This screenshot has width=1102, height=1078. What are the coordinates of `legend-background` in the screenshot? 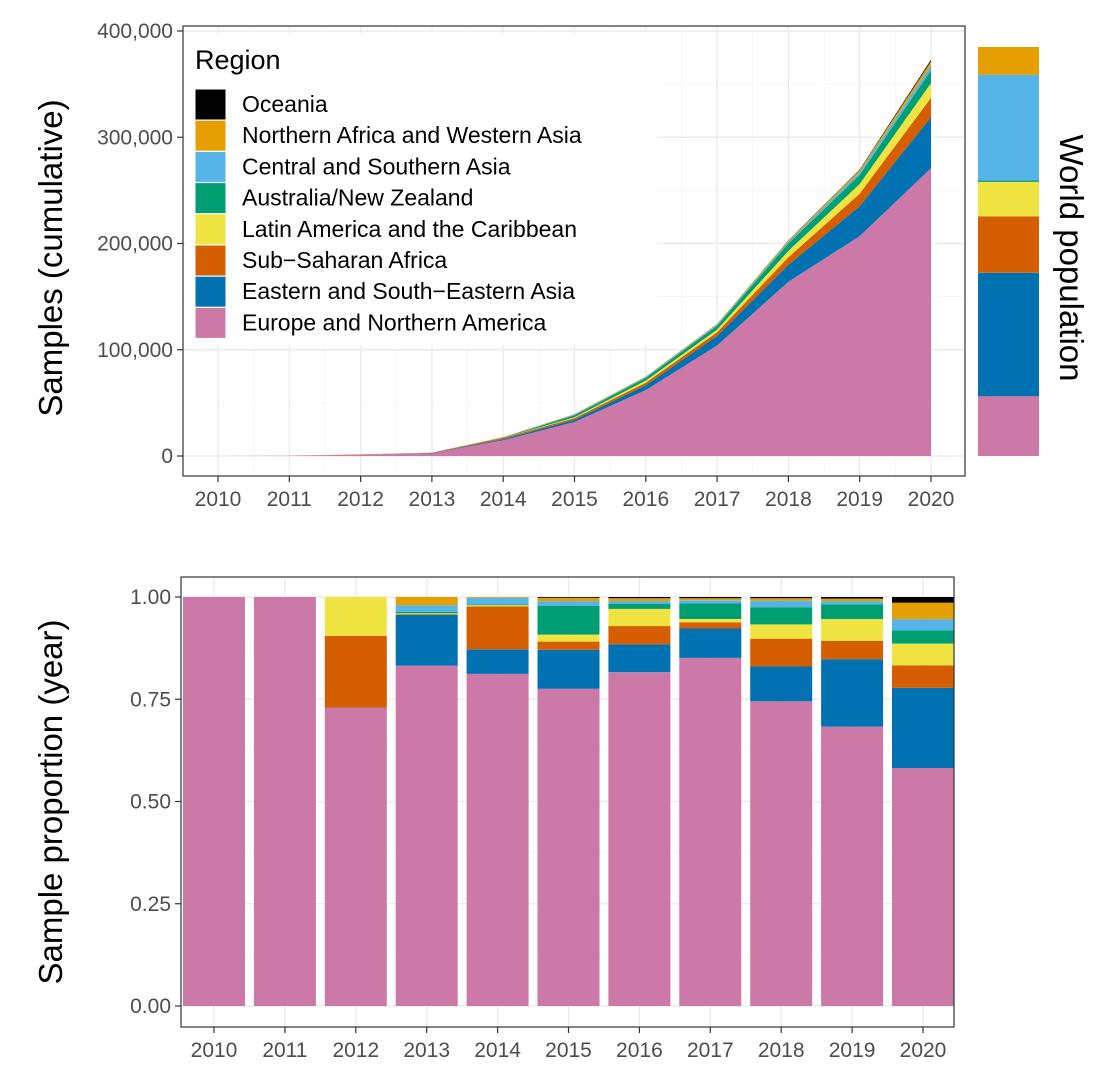 It's located at (421, 189).